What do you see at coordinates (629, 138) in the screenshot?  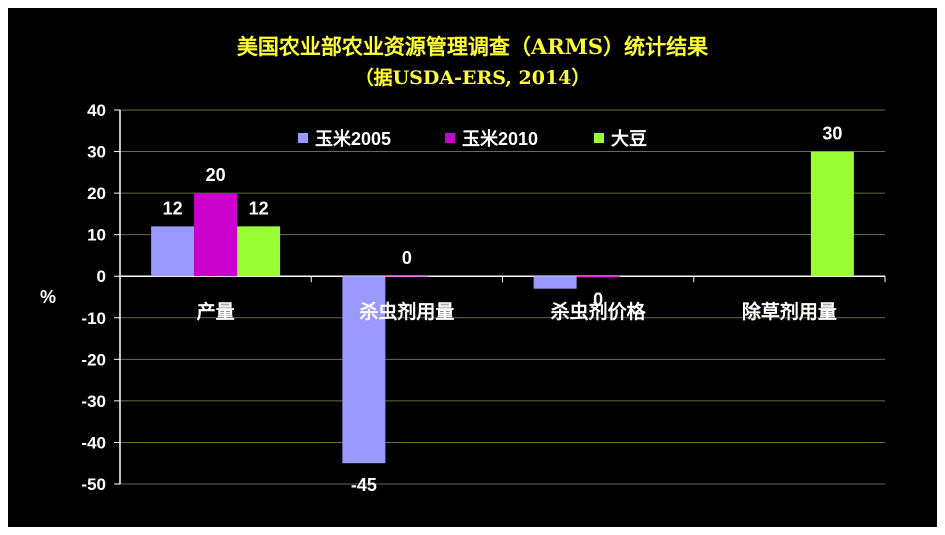 I see `legend-label: 大豆` at bounding box center [629, 138].